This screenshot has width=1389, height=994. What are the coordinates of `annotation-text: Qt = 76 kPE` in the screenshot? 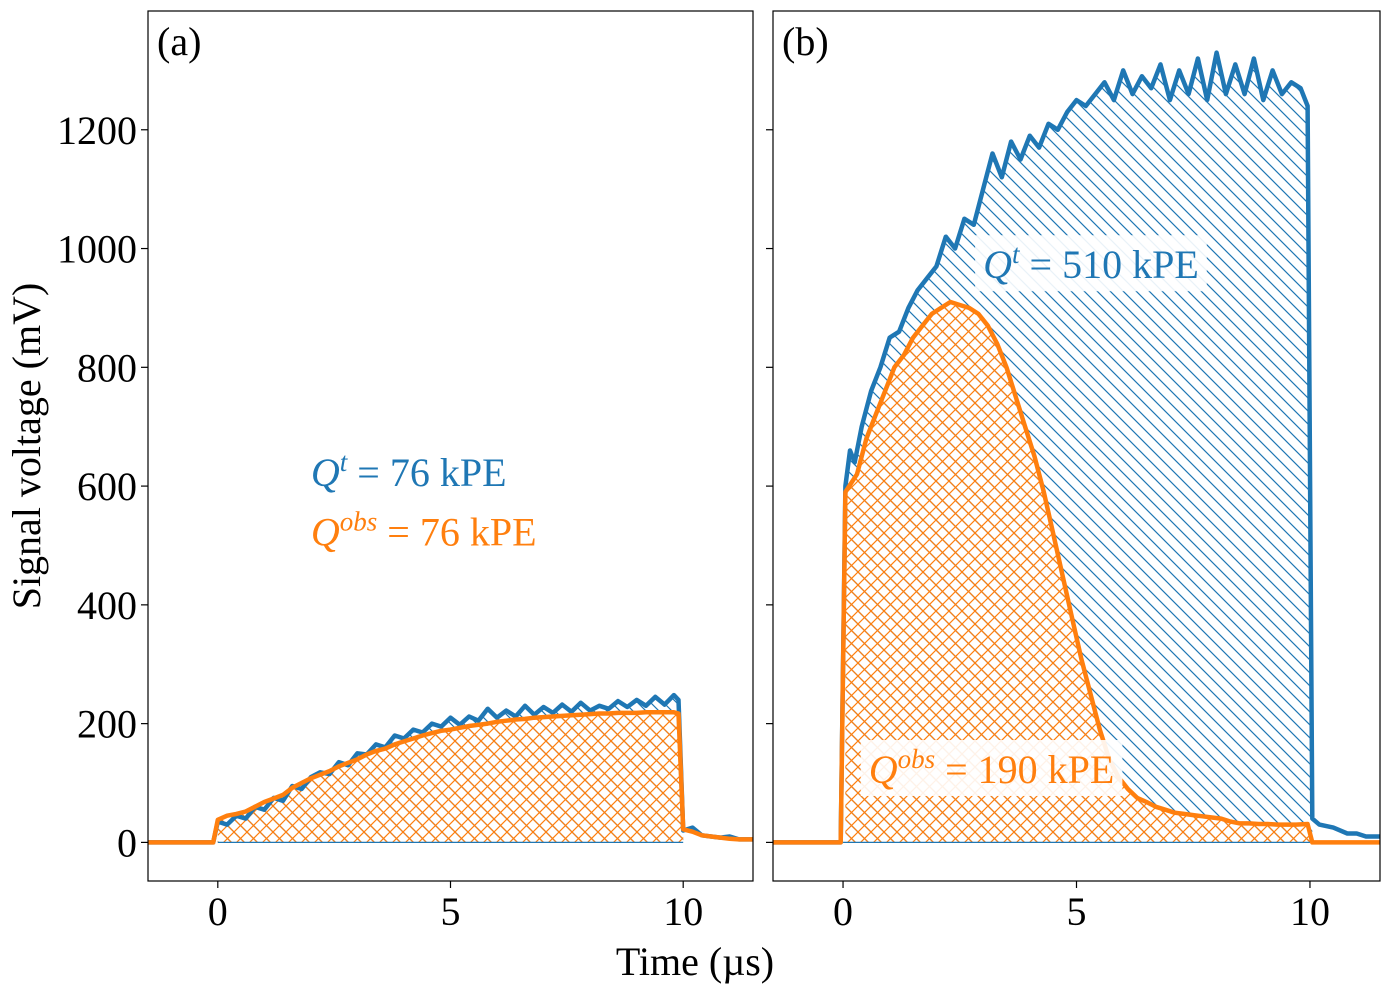 It's located at (409, 471).